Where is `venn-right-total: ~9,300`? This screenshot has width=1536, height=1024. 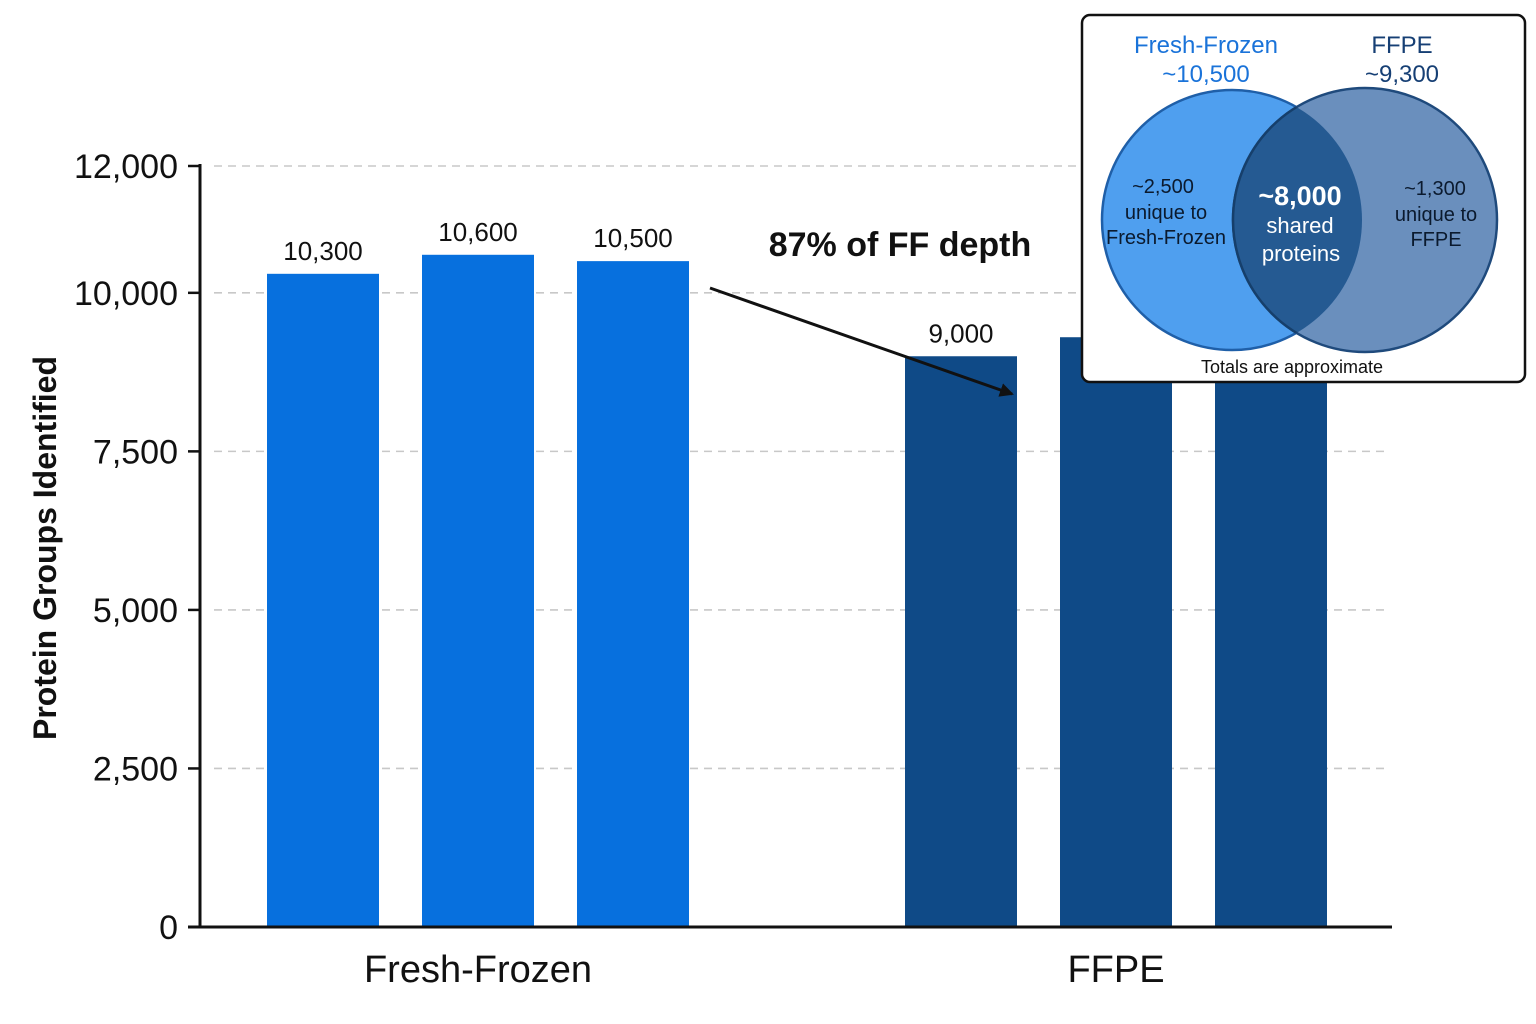
venn-right-total: ~9,300 is located at coordinates (1402, 74).